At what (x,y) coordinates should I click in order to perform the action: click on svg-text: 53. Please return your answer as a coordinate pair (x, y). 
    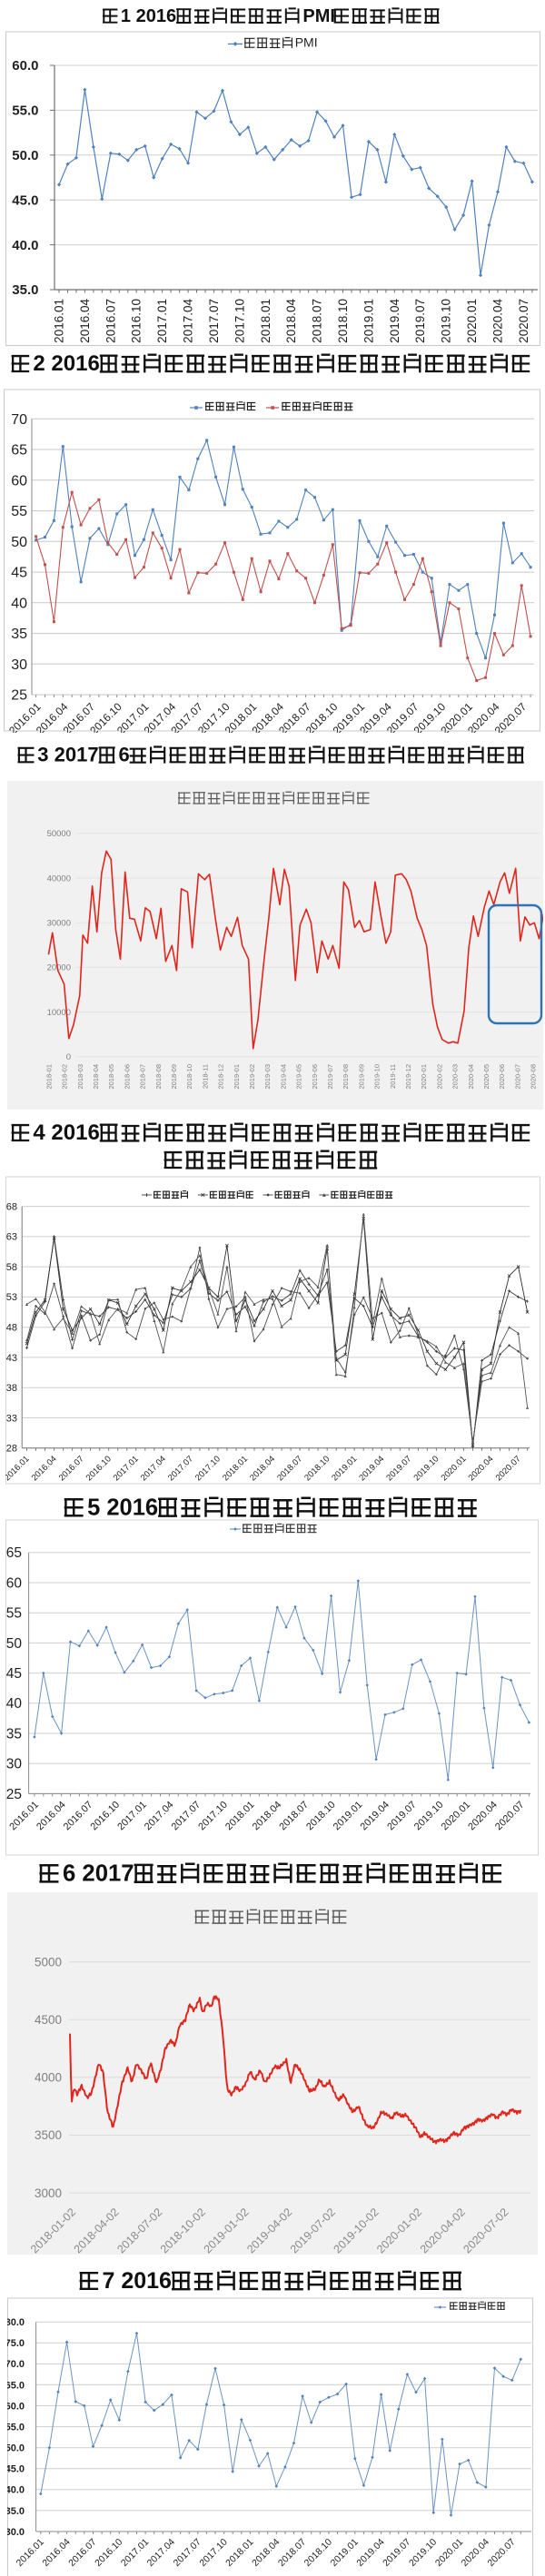
    Looking at the image, I should click on (12, 1297).